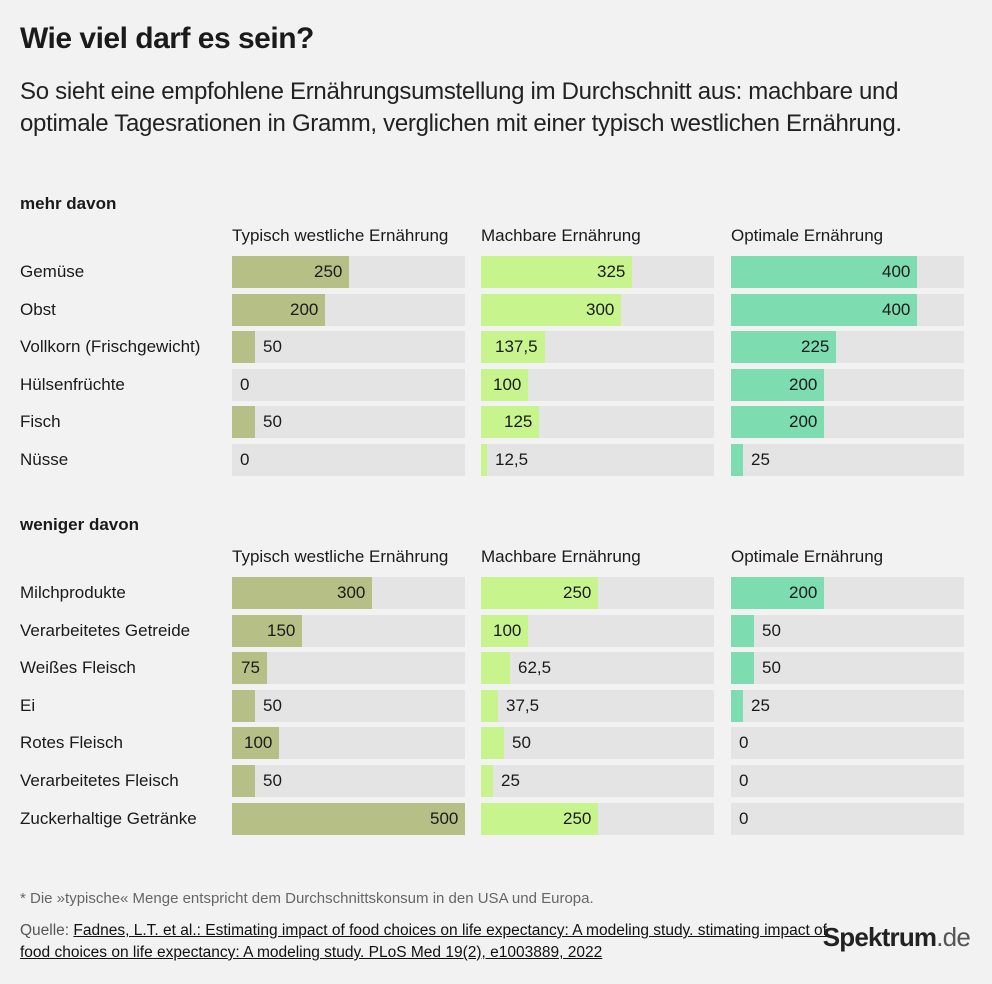 The width and height of the screenshot is (992, 984). I want to click on row-label: Weißes Fleisch, so click(78, 668).